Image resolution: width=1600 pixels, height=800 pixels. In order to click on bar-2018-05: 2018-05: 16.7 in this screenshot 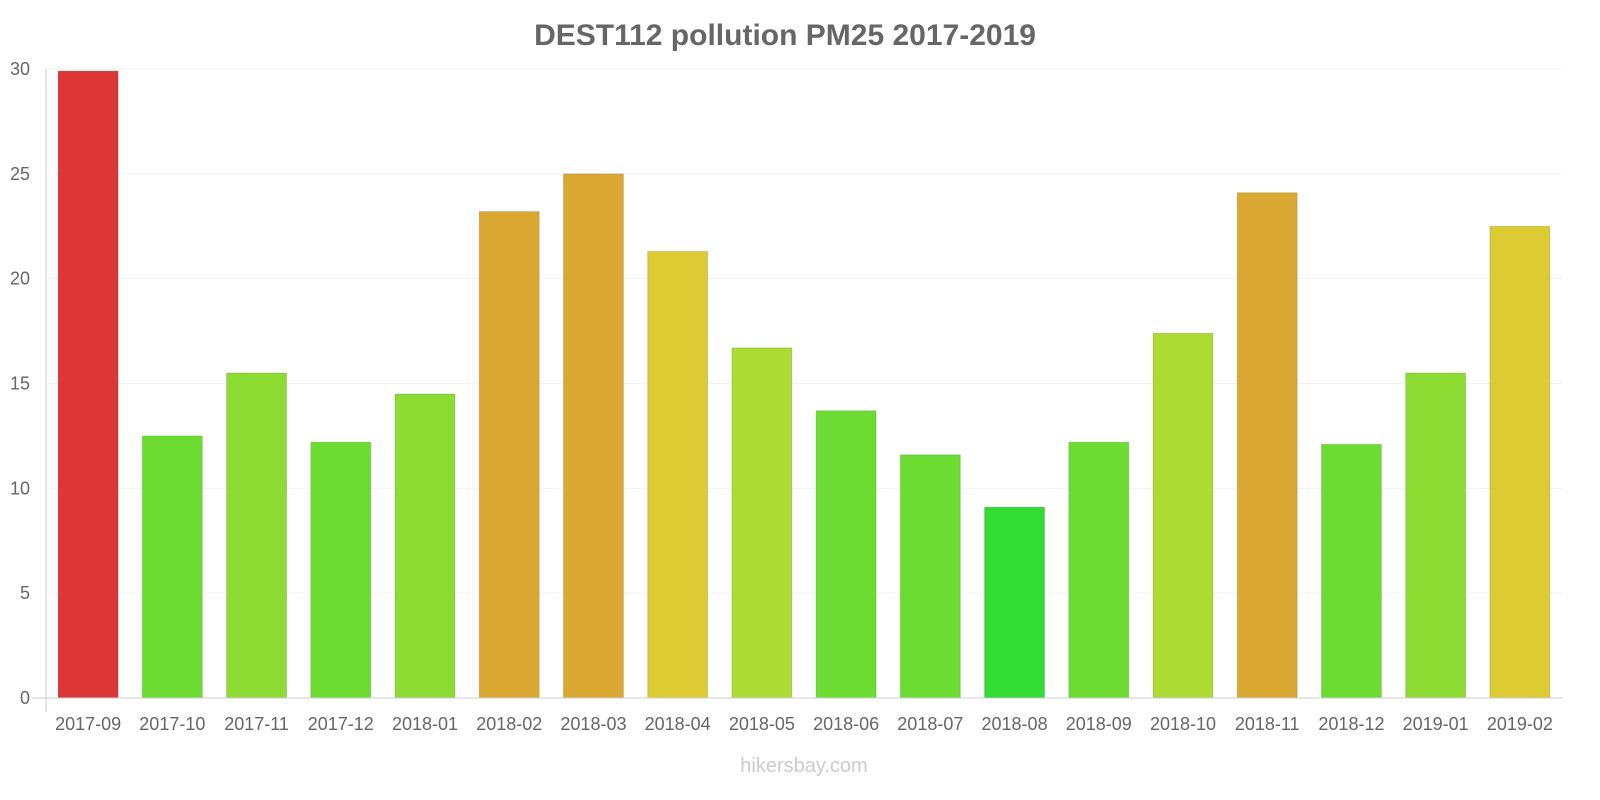, I will do `click(762, 523)`.